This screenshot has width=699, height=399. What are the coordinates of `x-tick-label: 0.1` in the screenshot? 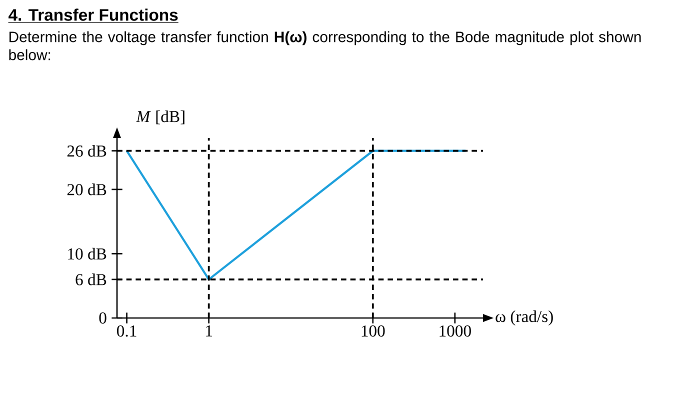 It's located at (126, 331).